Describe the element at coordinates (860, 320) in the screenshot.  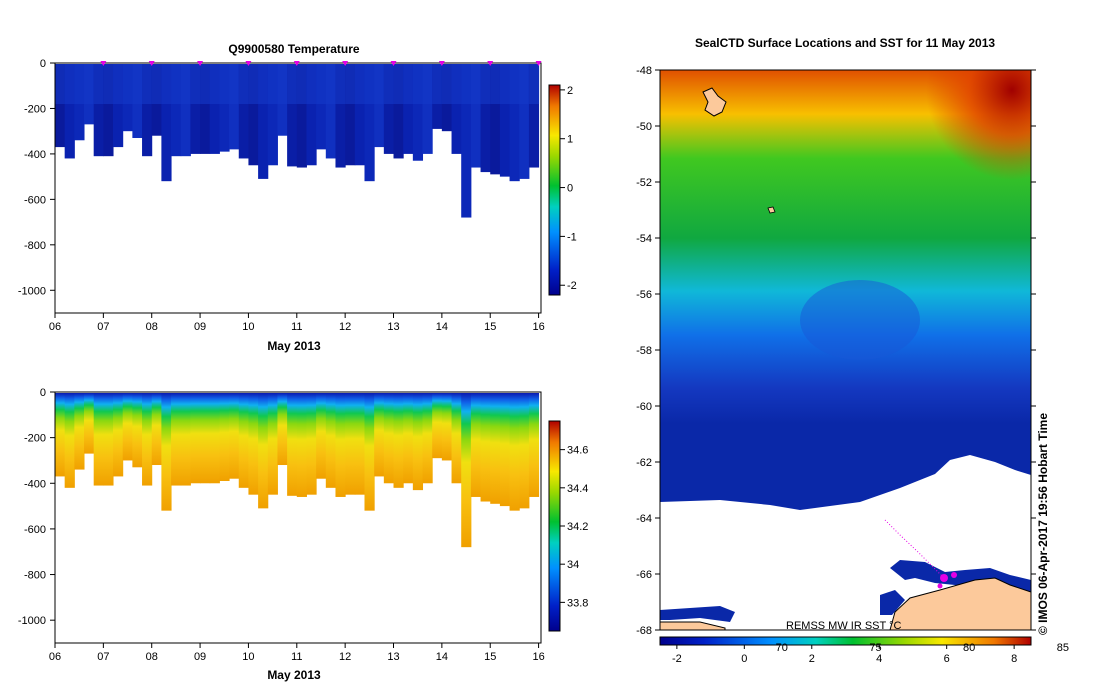
I see `sst-blue-eddy` at that location.